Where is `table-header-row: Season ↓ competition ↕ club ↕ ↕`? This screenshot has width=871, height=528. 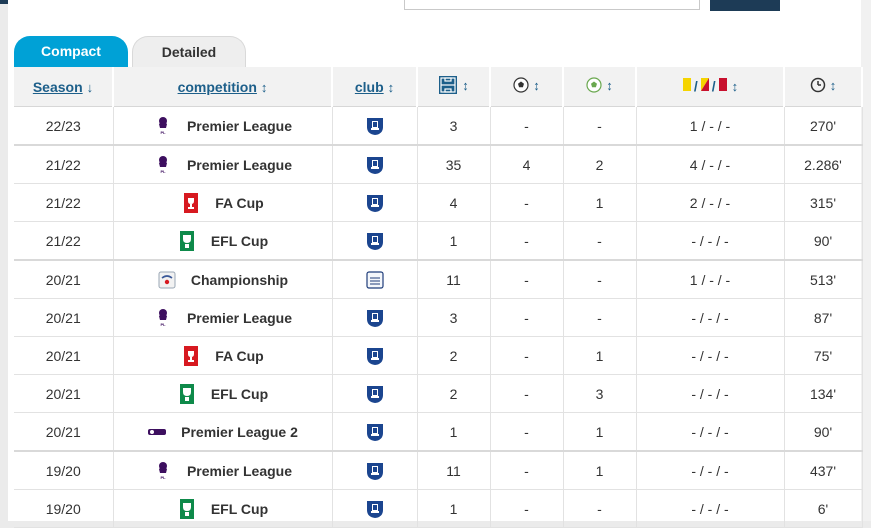
table-header-row: Season ↓ competition ↕ club ↕ ↕ is located at coordinates (438, 87).